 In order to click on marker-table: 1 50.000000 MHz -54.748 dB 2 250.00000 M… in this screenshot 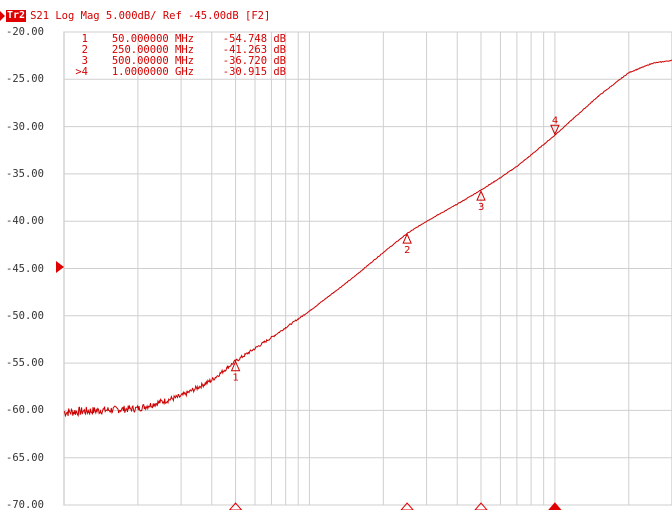, I will do `click(176, 56)`.